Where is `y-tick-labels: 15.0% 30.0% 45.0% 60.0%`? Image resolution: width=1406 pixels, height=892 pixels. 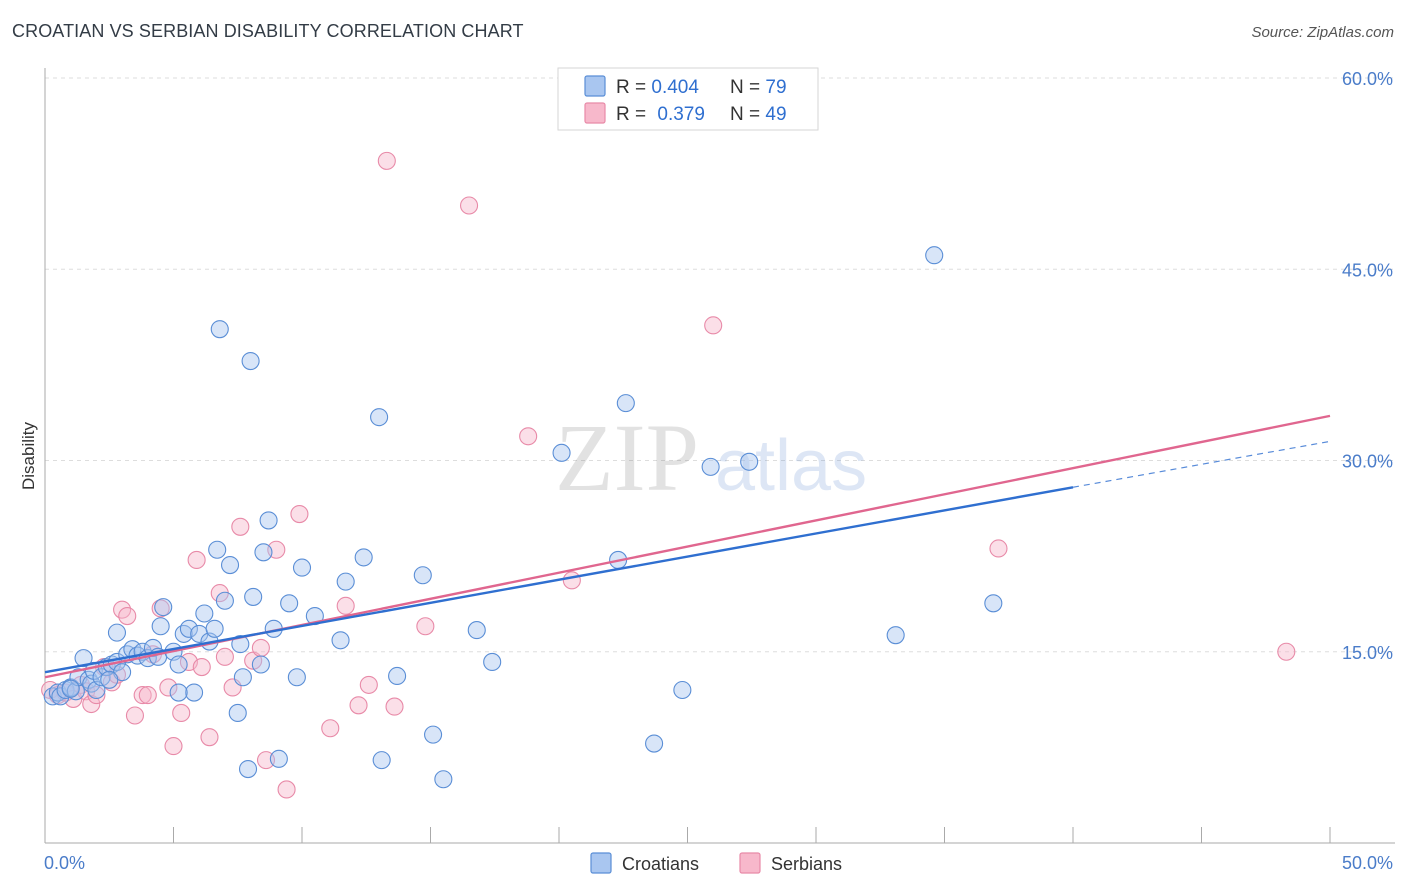 y-tick-labels: 15.0% 30.0% 45.0% 60.0% is located at coordinates (1367, 366).